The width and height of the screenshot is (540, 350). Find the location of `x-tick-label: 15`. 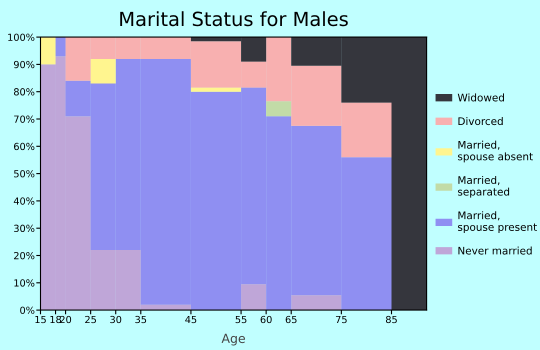

x-tick-label: 15 is located at coordinates (40, 320).